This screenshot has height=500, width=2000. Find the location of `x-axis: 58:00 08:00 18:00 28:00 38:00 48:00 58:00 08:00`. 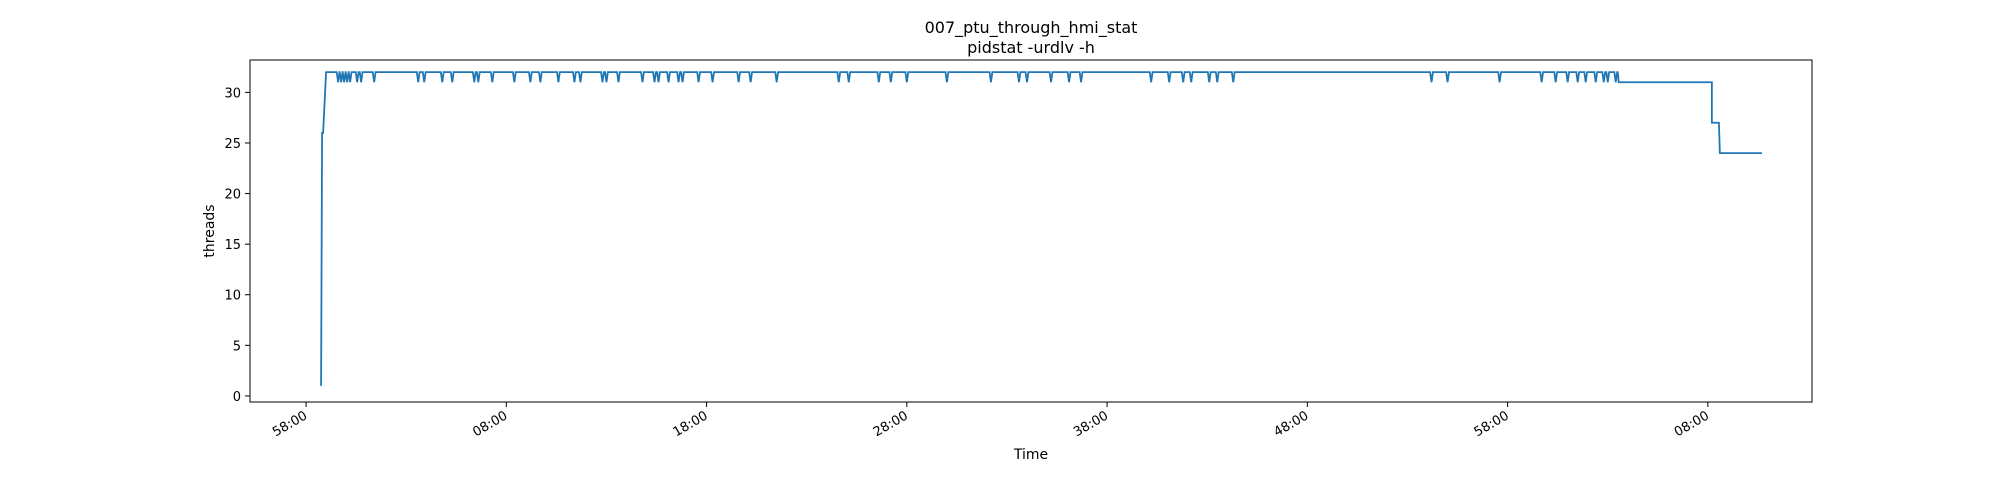

x-axis: 58:00 08:00 18:00 28:00 38:00 48:00 58:00 08:00 is located at coordinates (991, 421).